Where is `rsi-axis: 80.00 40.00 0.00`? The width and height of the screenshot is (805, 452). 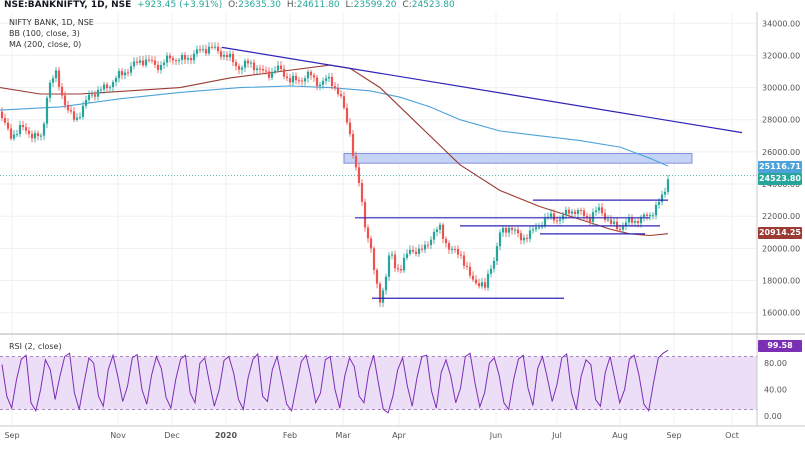
rsi-axis: 80.00 40.00 0.00 is located at coordinates (775, 390).